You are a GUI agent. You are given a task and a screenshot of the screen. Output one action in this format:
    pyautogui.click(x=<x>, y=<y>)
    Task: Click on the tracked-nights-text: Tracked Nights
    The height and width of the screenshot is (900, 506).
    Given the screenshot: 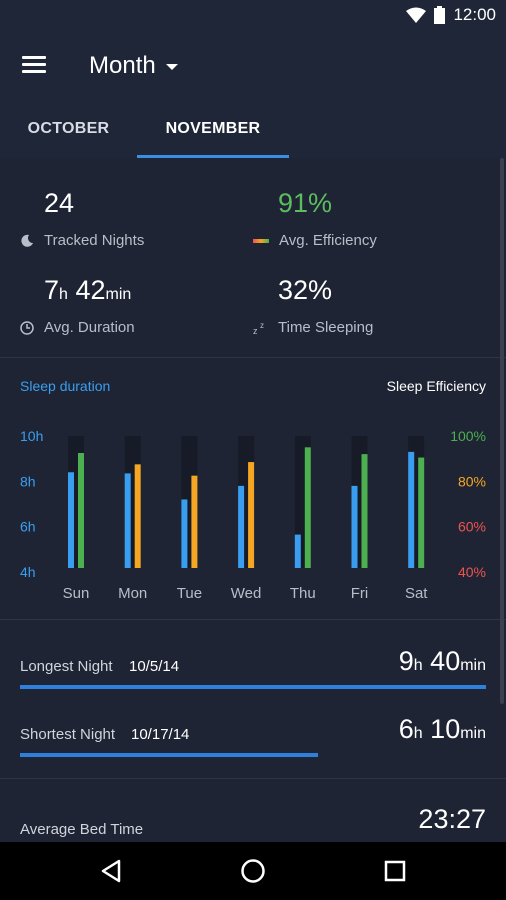 What is the action you would take?
    pyautogui.click(x=94, y=240)
    